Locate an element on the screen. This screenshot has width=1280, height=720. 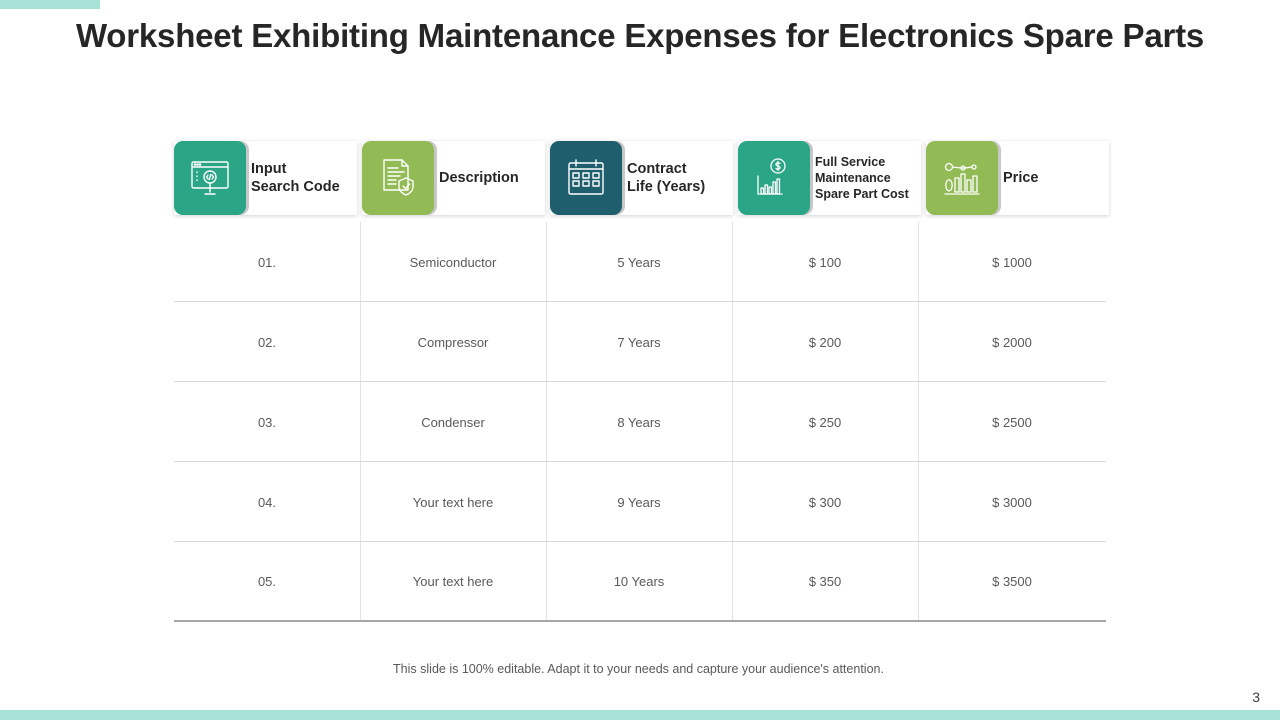
column-label: Input Search Code is located at coordinates (295, 178).